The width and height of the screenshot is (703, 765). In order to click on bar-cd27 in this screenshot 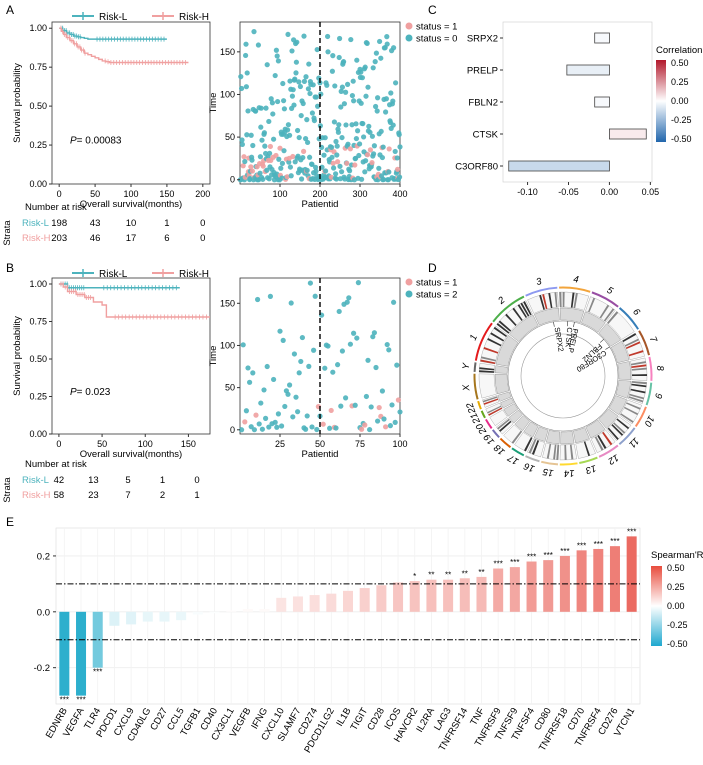, I will do `click(164, 616)`.